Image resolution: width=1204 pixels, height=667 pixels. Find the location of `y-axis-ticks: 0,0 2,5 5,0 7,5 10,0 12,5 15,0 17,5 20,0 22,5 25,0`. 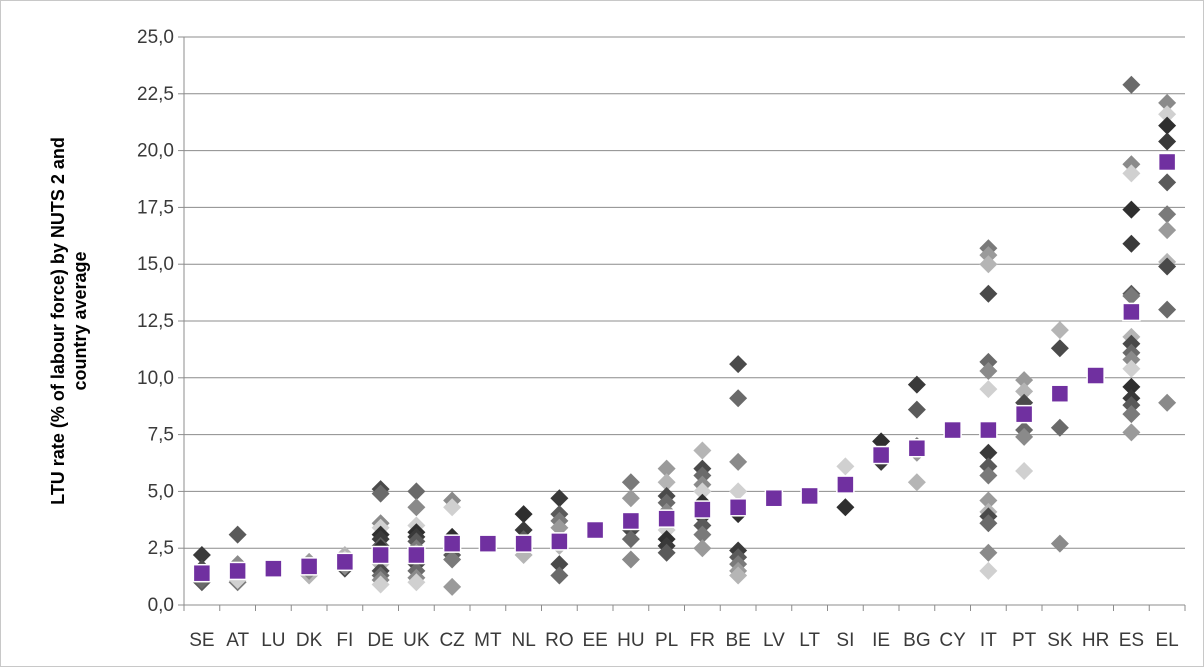

y-axis-ticks: 0,0 2,5 5,0 7,5 10,0 12,5 15,0 17,5 20,0 22,5 25,0 is located at coordinates (160, 321).